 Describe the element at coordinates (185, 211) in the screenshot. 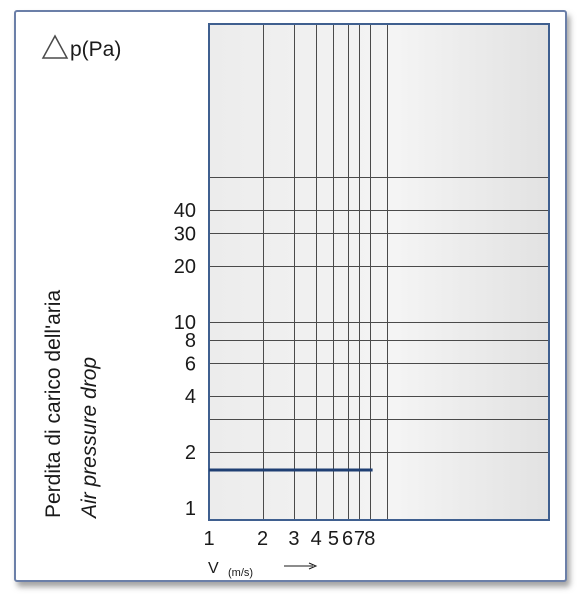

I see `y-tick-label: 40` at that location.